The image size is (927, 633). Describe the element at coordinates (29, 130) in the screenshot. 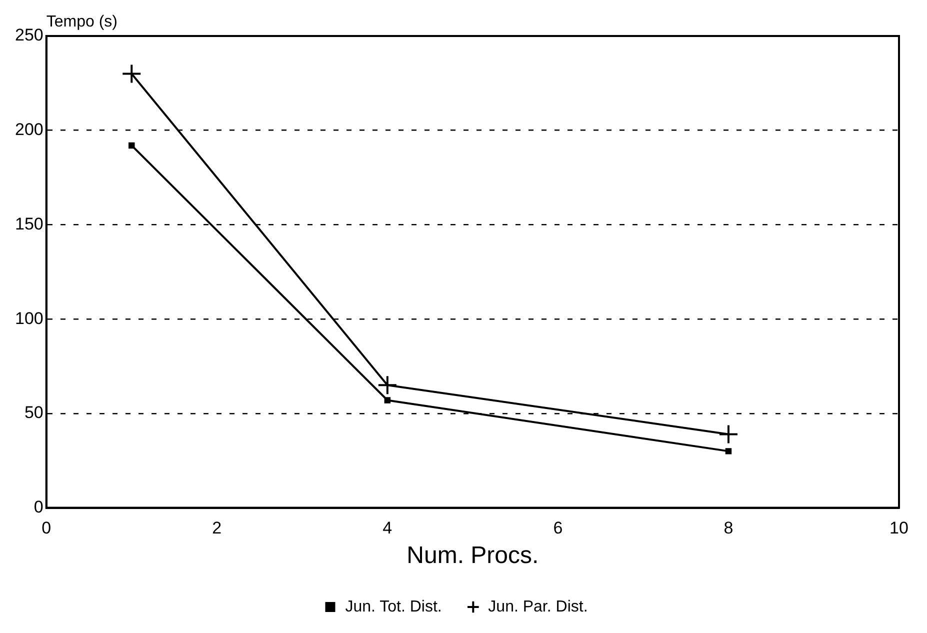

I see `y-tick-label: 200` at that location.